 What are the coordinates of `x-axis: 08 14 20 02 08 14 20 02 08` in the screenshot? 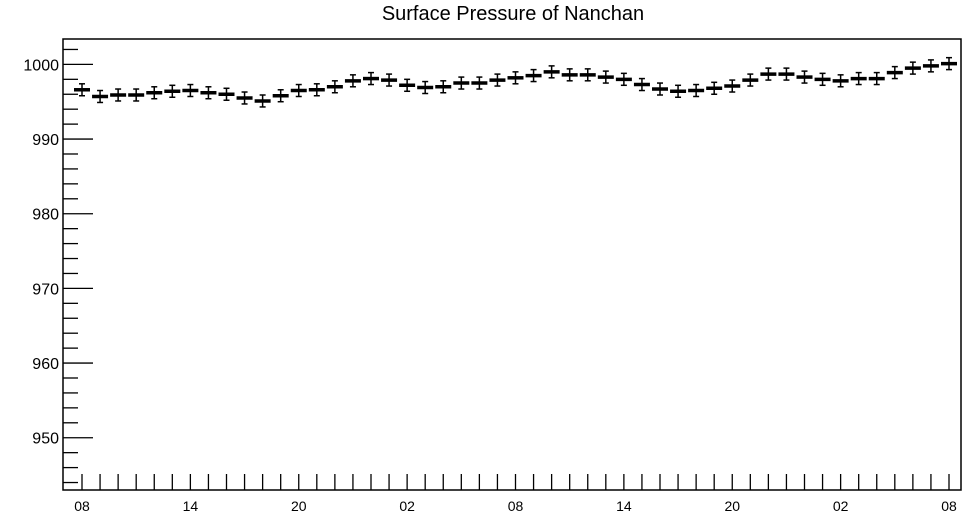 It's located at (515, 494).